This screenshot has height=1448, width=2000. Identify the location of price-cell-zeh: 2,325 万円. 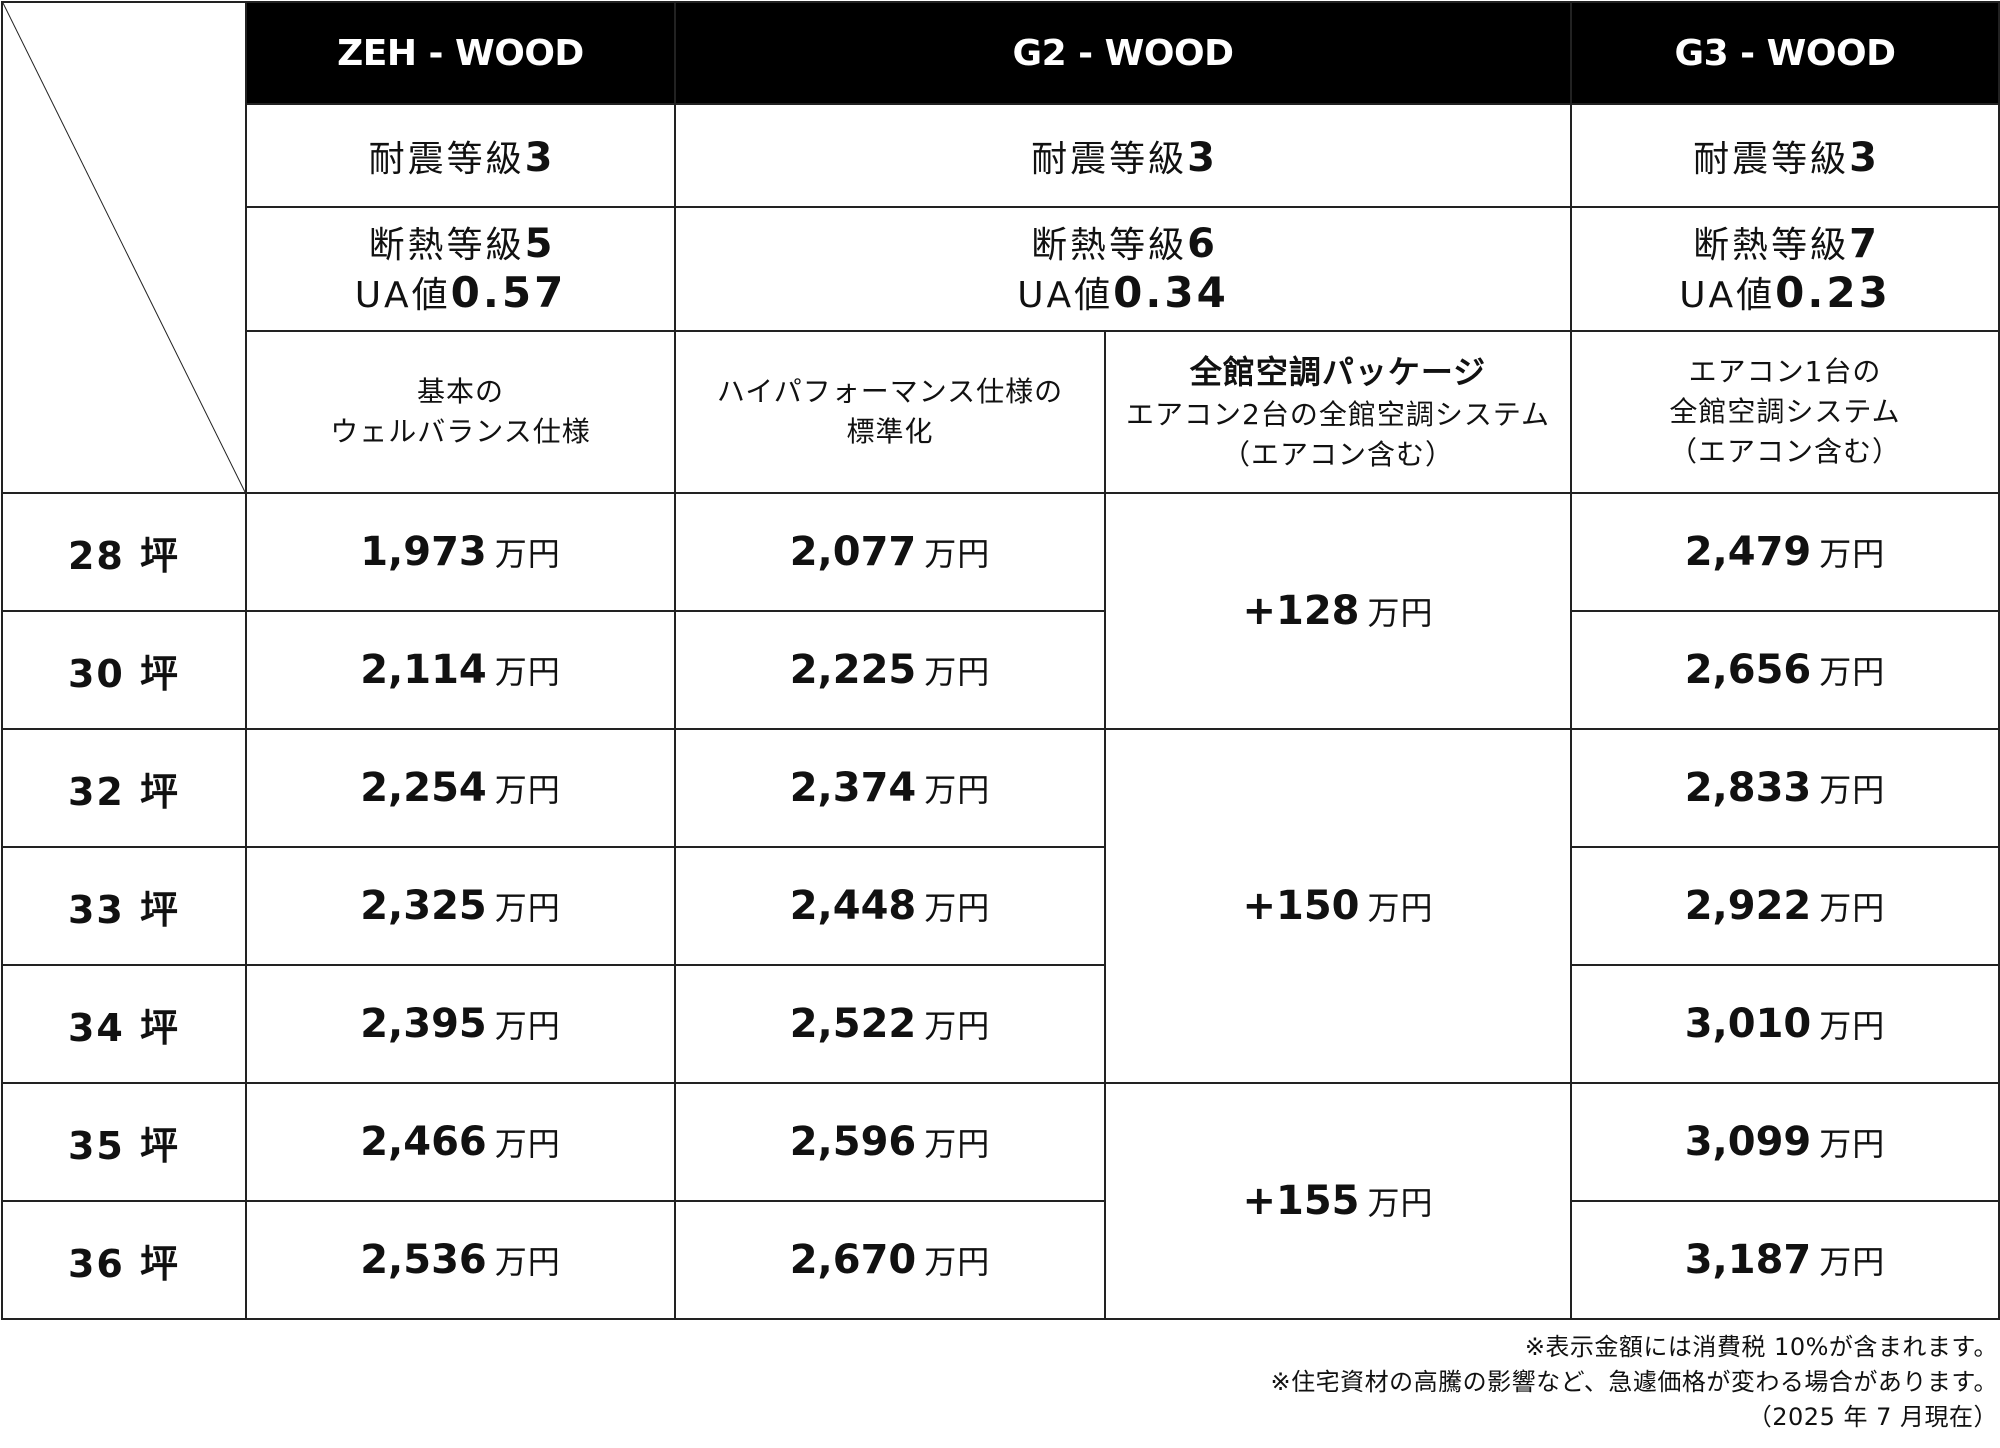
(460, 906).